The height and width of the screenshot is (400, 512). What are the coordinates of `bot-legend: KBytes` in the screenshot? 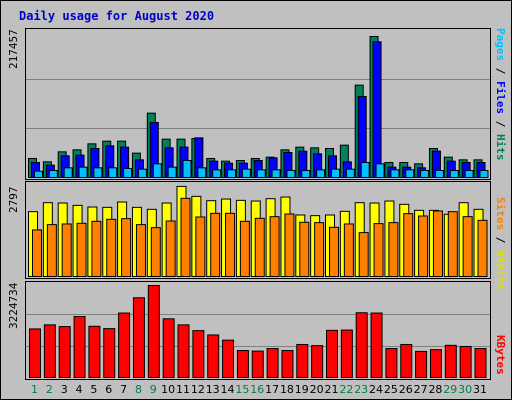 It's located at (500, 355).